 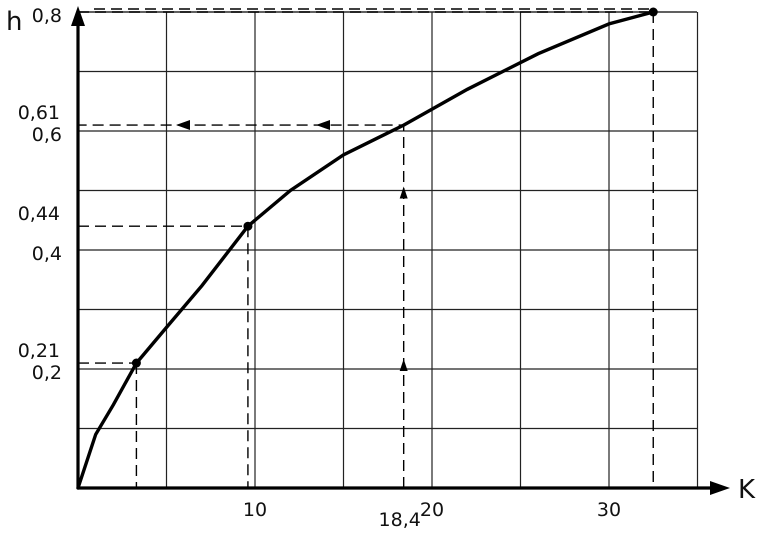 I want to click on annotation-label: 0,61, so click(x=39, y=113).